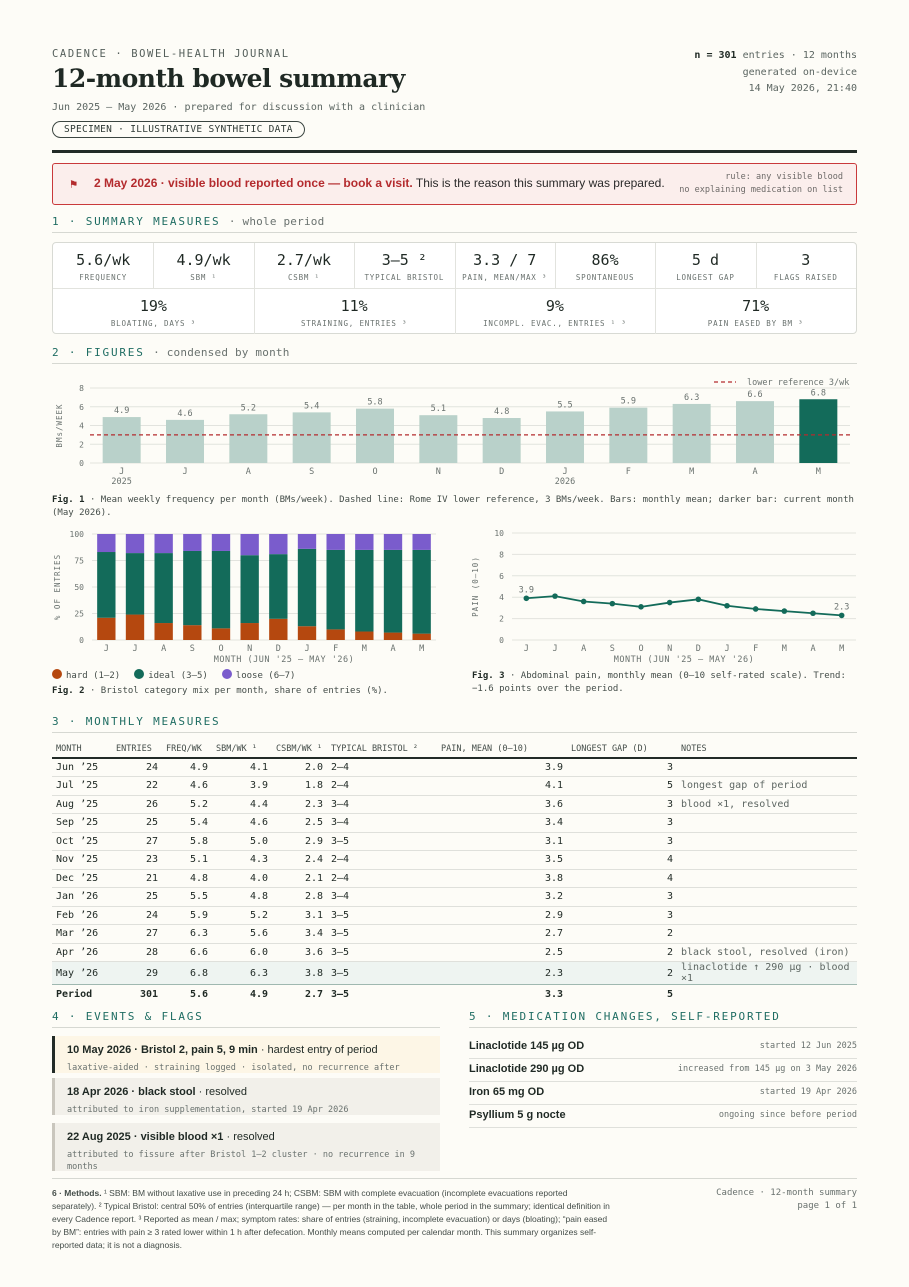  I want to click on table-cell: 2.7, so click(313, 994).